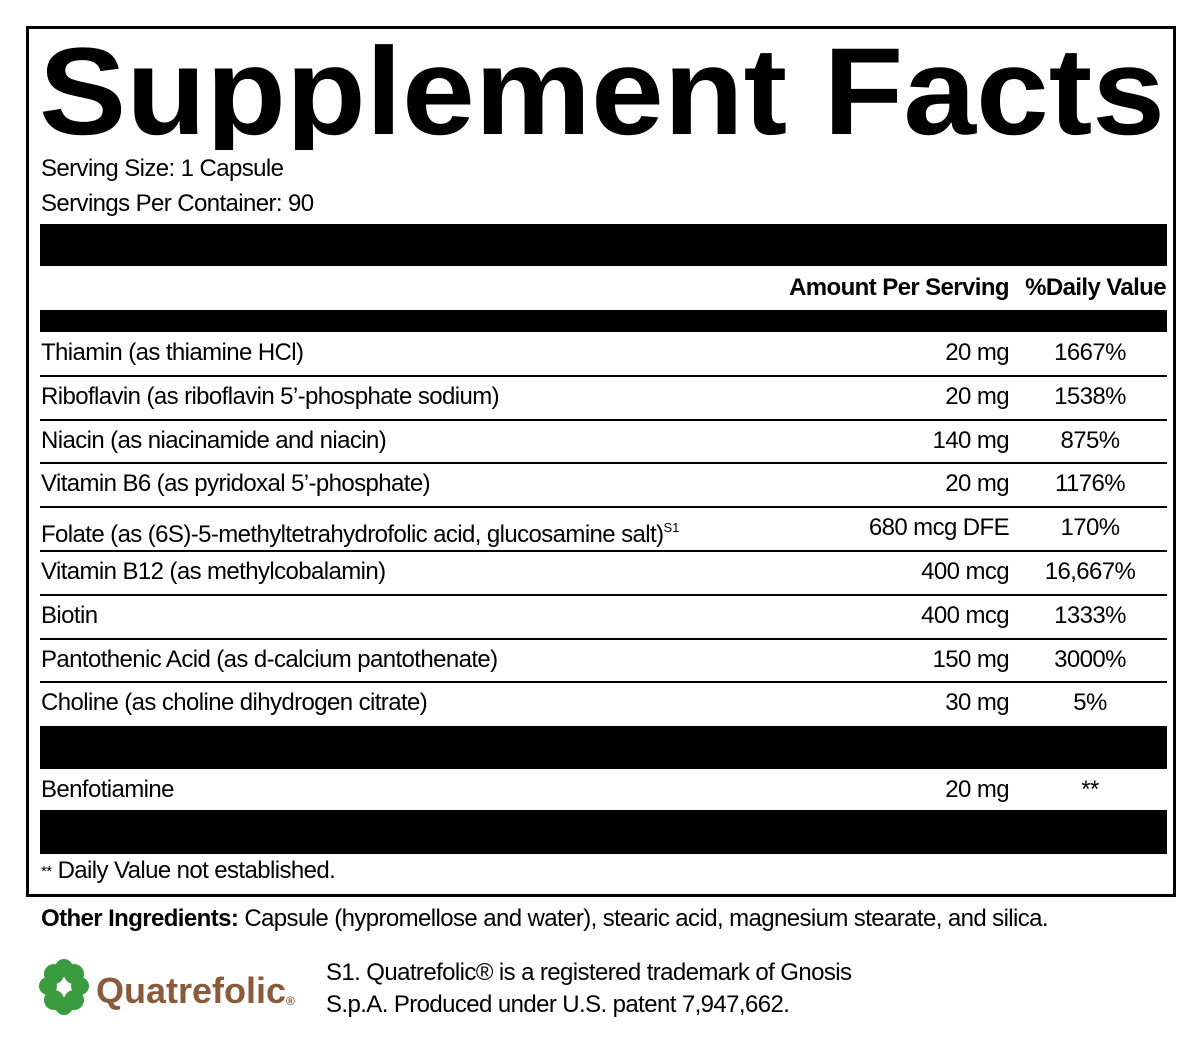 The image size is (1200, 1061). What do you see at coordinates (1090, 659) in the screenshot?
I see `daily-value: 3000%` at bounding box center [1090, 659].